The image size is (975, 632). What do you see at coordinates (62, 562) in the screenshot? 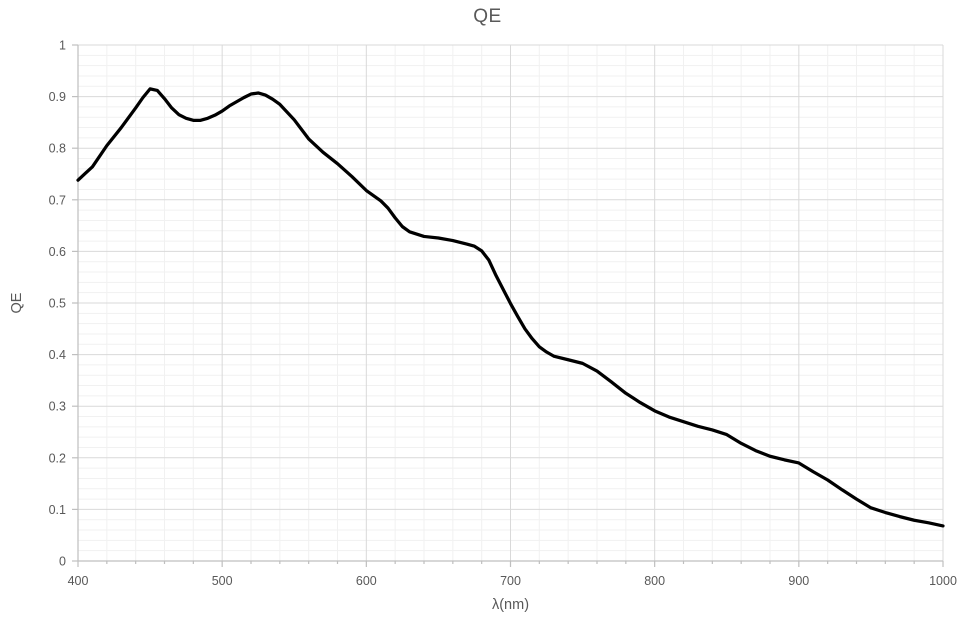
I see `y-tick-label: 0` at bounding box center [62, 562].